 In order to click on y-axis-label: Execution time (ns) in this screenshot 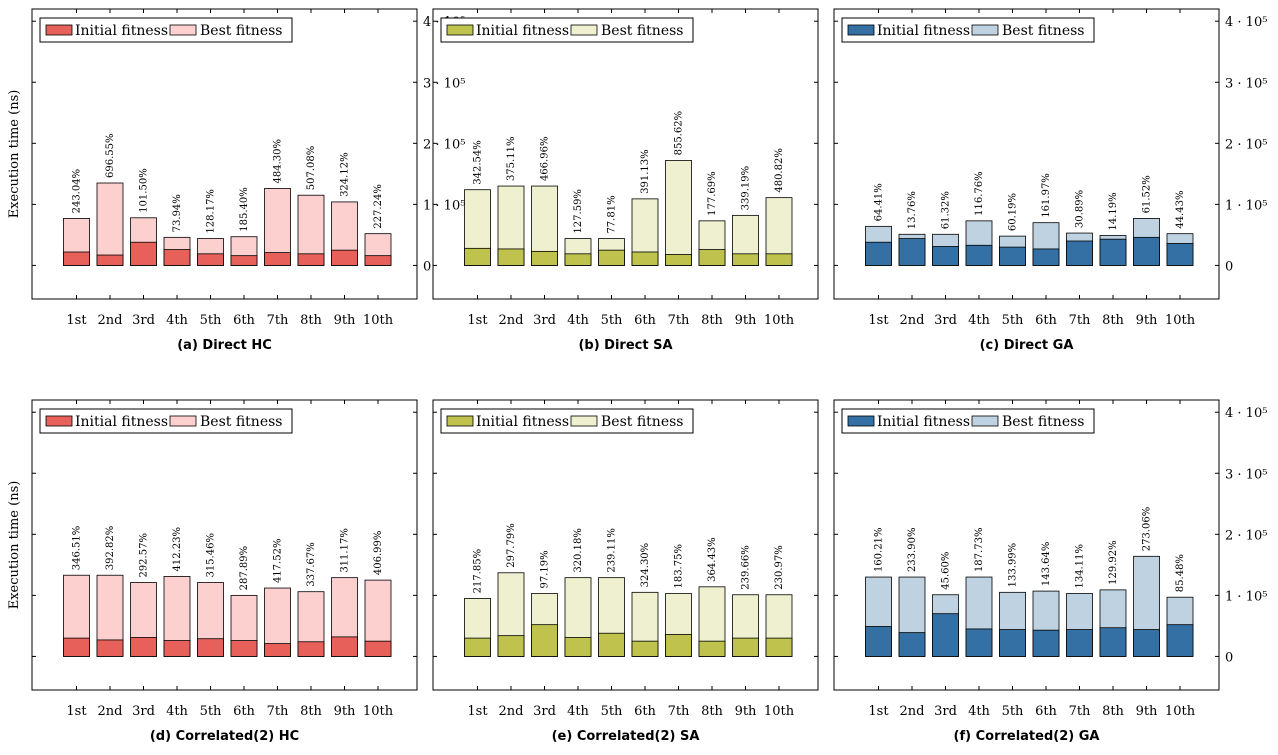, I will do `click(14, 154)`.